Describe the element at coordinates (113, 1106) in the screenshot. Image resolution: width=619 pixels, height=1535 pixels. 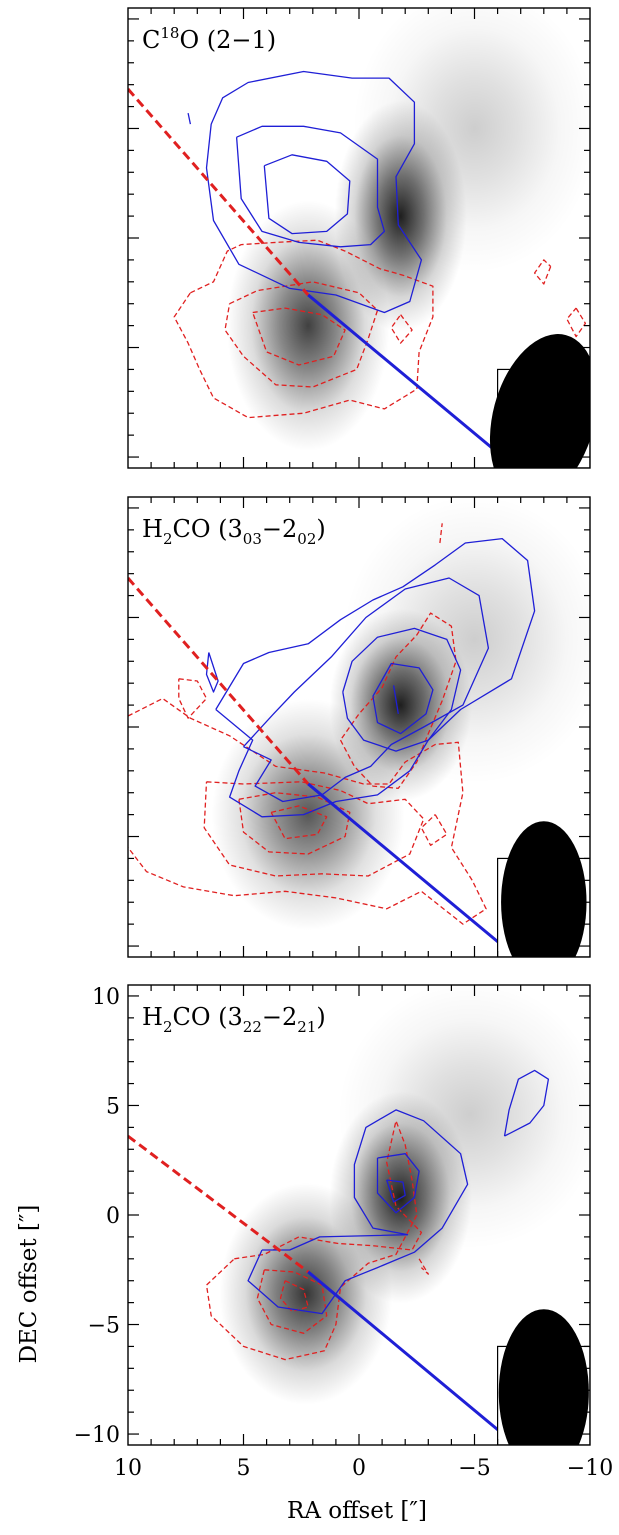
I see `y-tick-label: 5` at that location.